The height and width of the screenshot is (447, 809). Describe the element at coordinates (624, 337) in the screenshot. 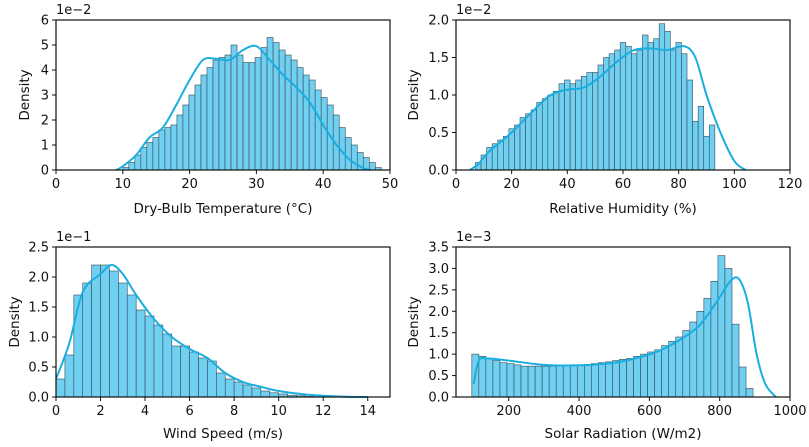

I see `solar-kde-line` at that location.